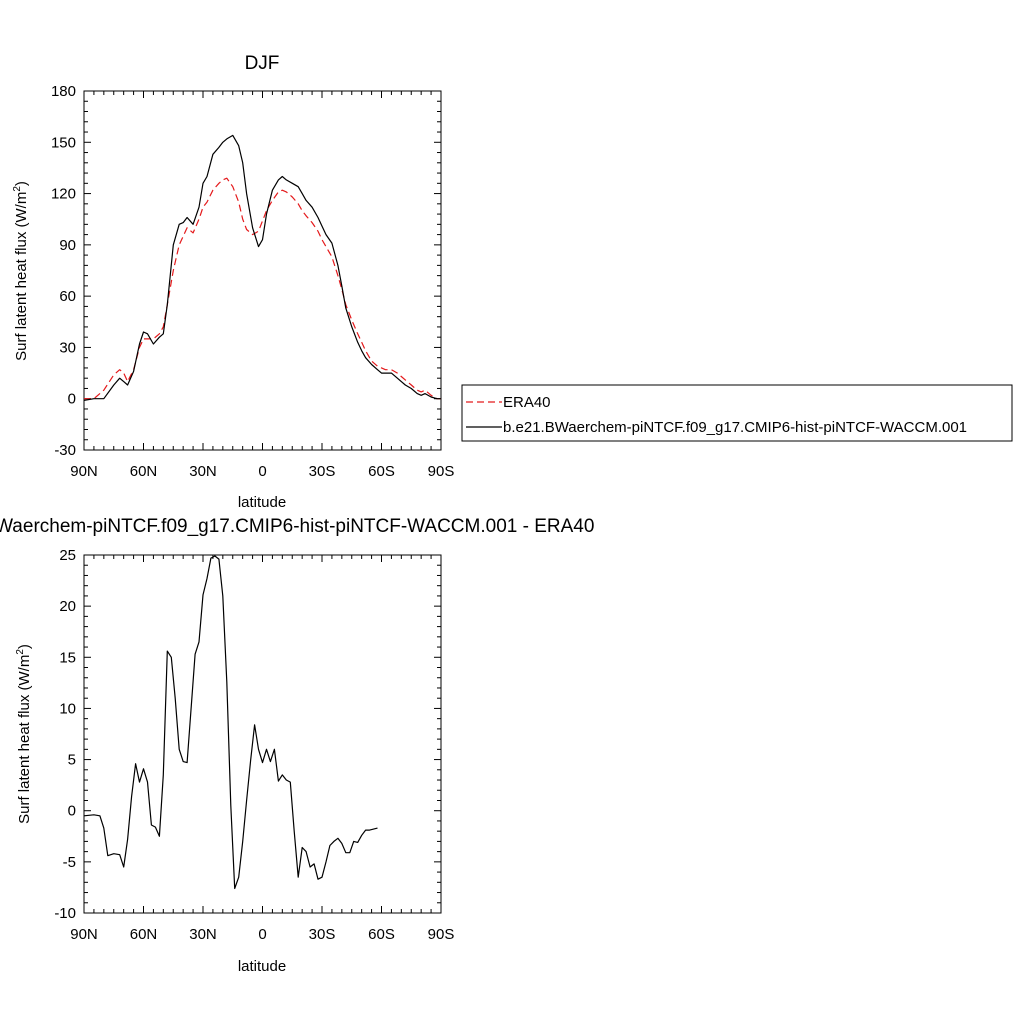 This screenshot has height=1024, width=1024. I want to click on y-tick-label: 90, so click(67, 245).